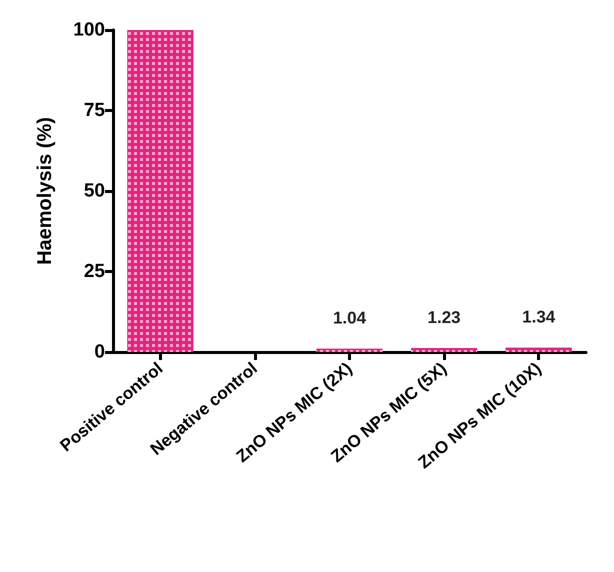 Image resolution: width=614 pixels, height=572 pixels. Describe the element at coordinates (444, 318) in the screenshot. I see `data-label: 1.23` at that location.